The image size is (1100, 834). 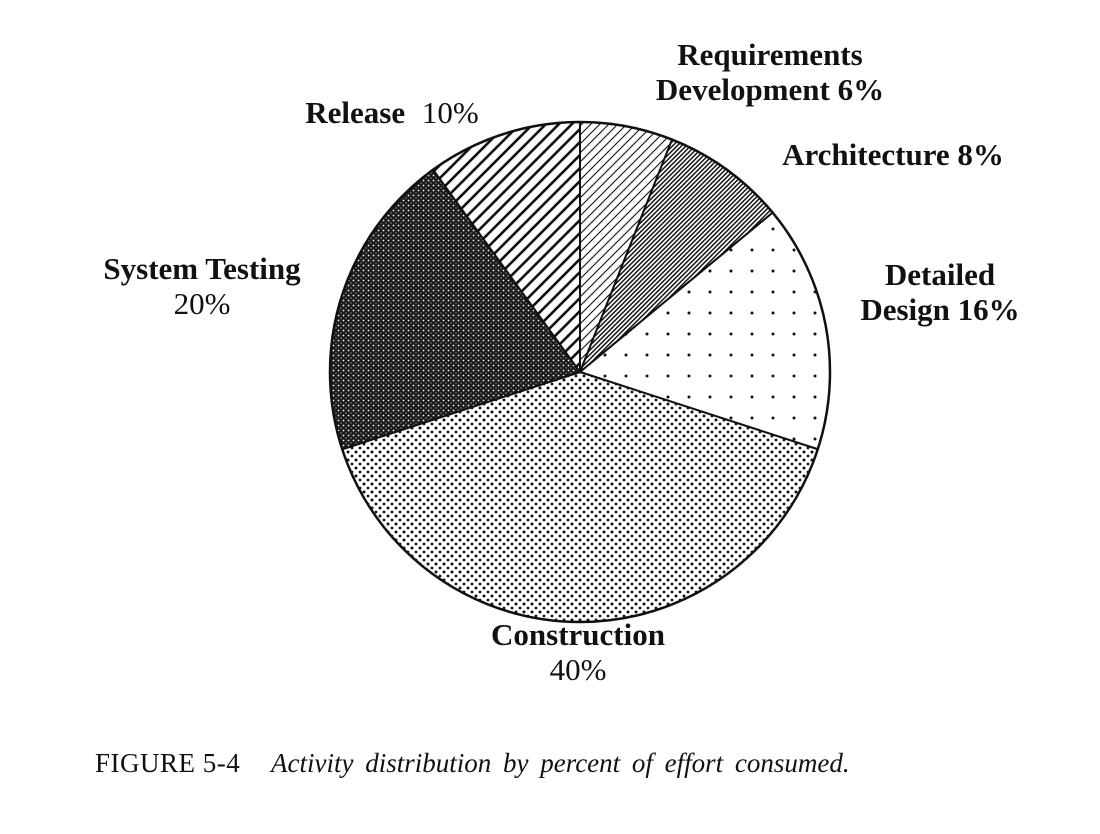 I want to click on label-requirements-development: Requirements Development 6%, so click(x=770, y=72).